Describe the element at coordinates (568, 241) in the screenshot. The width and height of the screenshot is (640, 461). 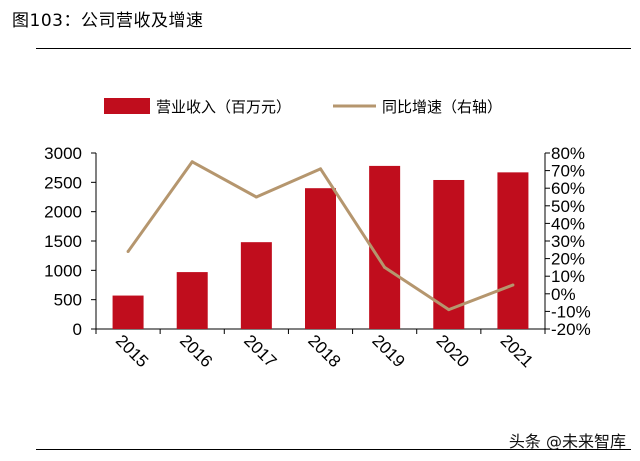
I see `right-tick-label: 30%` at that location.